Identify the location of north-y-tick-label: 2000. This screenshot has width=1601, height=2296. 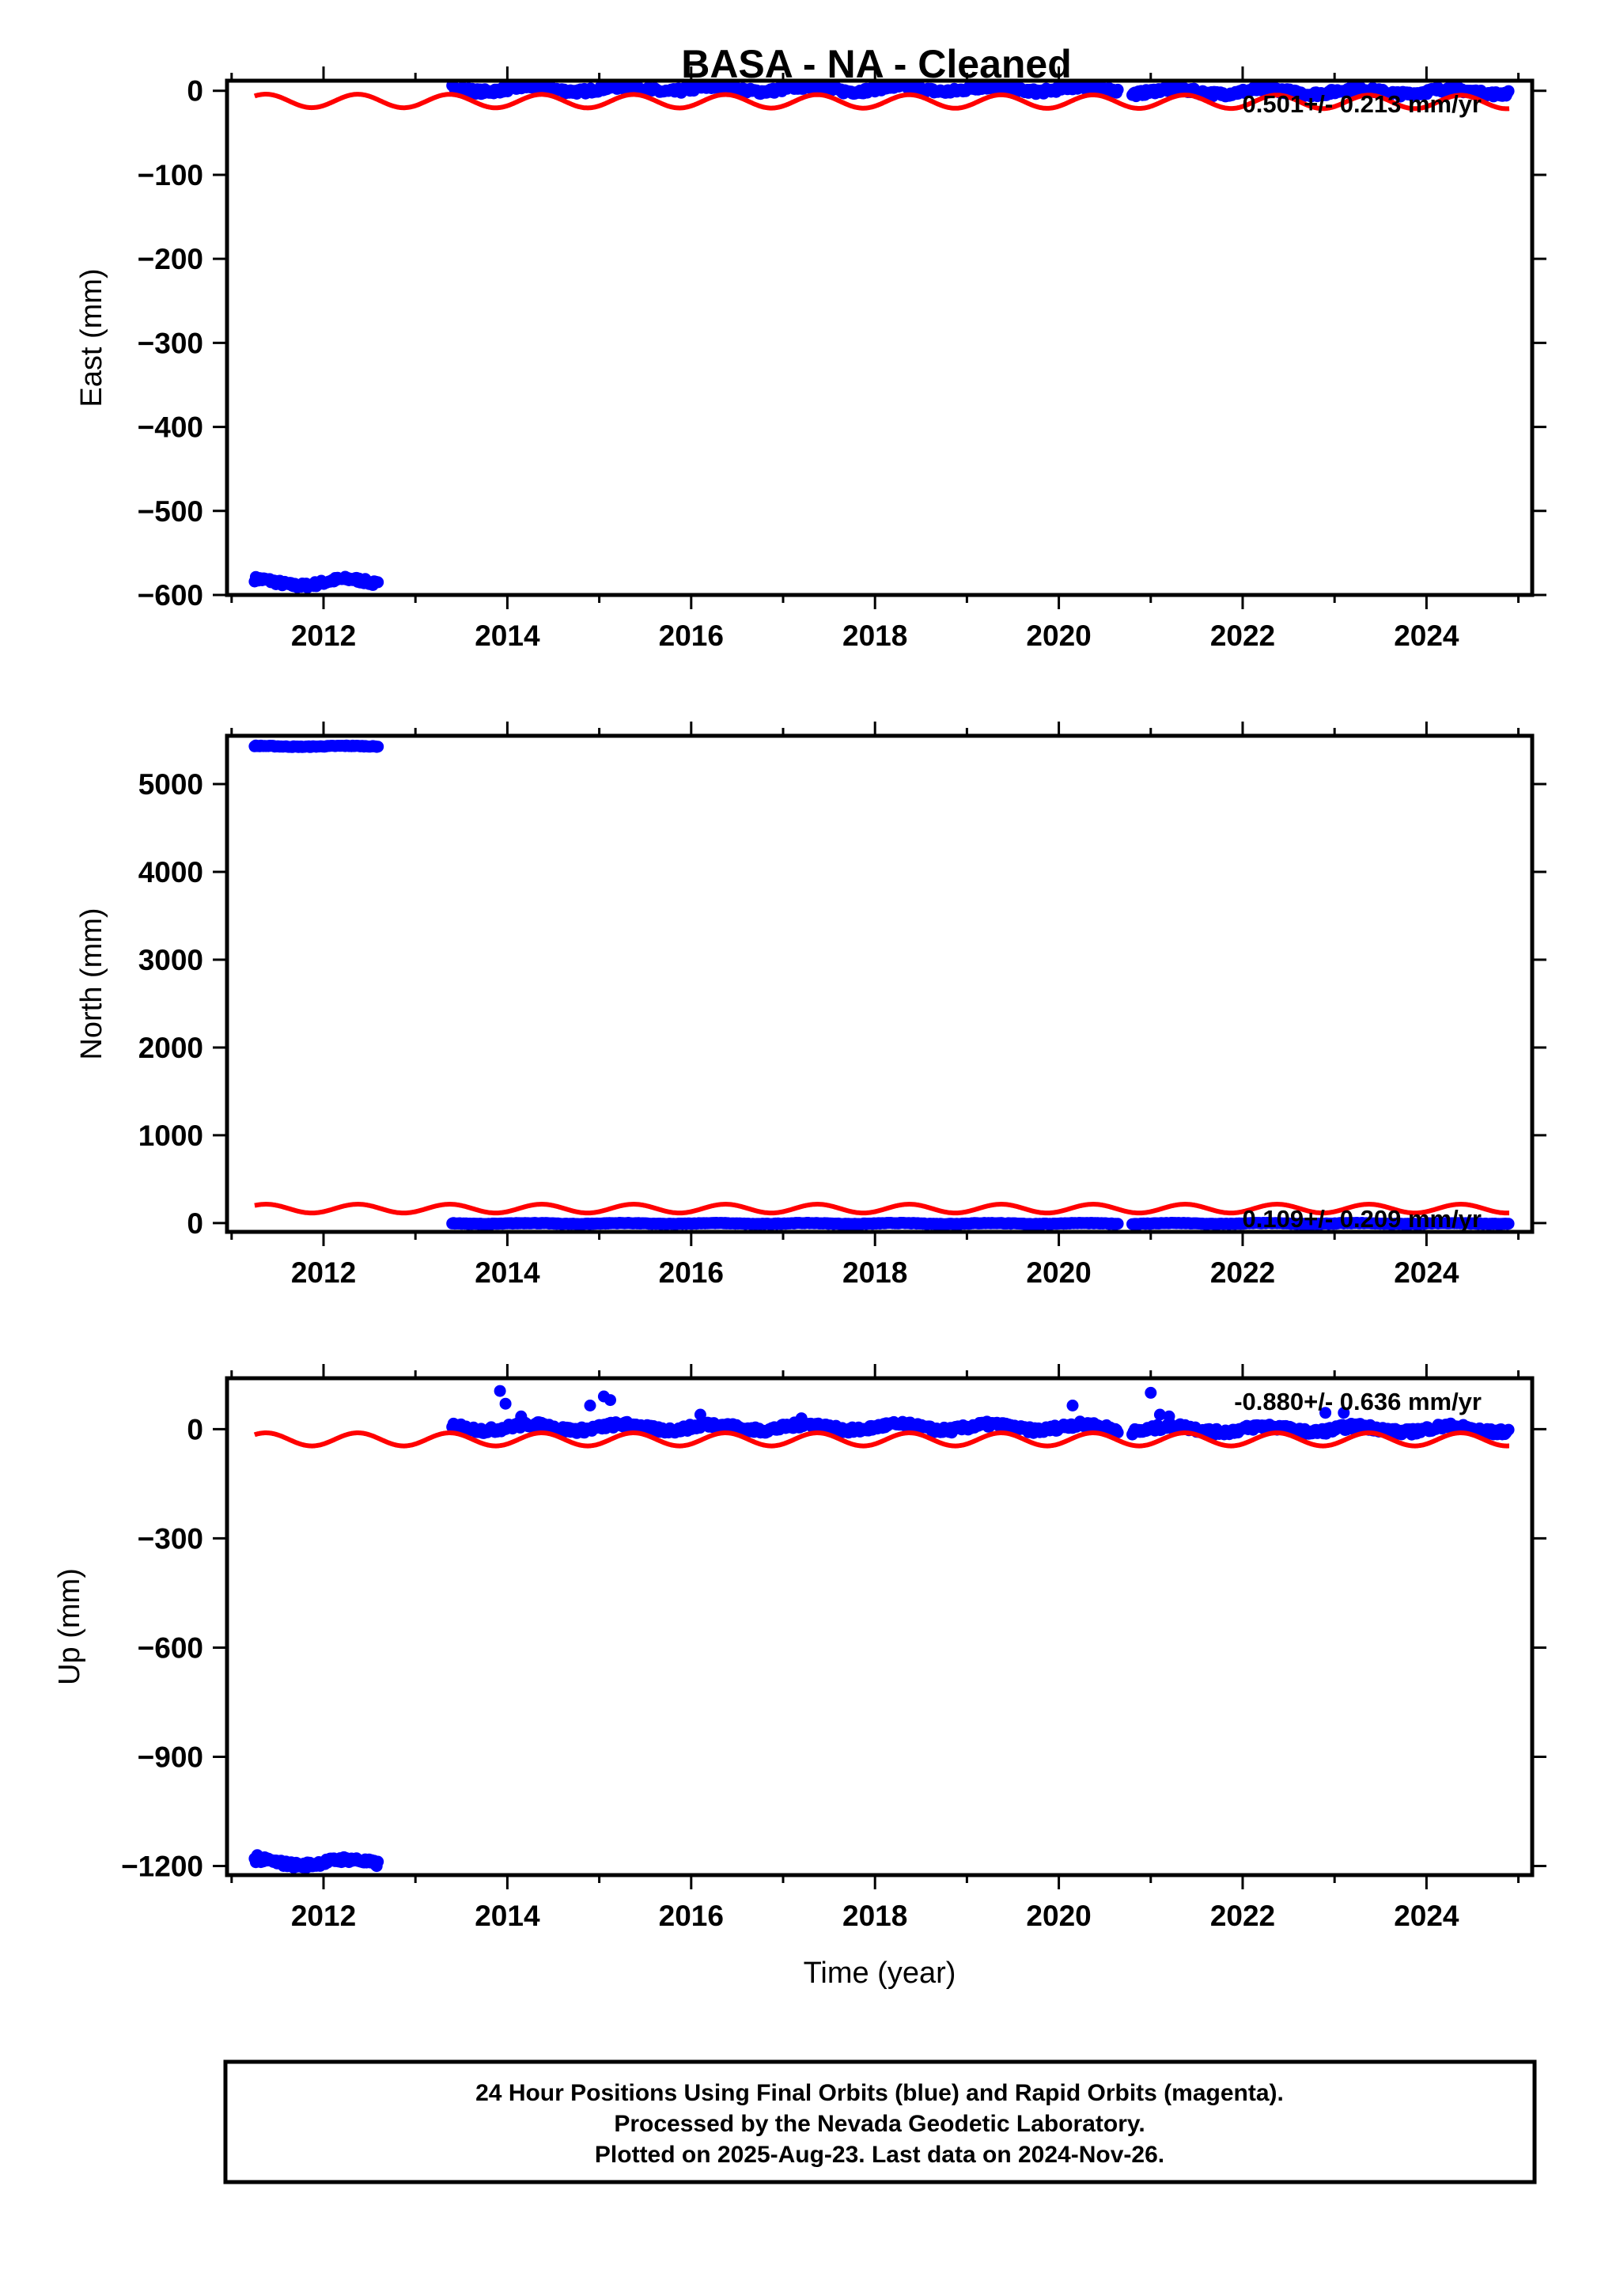
(170, 1048).